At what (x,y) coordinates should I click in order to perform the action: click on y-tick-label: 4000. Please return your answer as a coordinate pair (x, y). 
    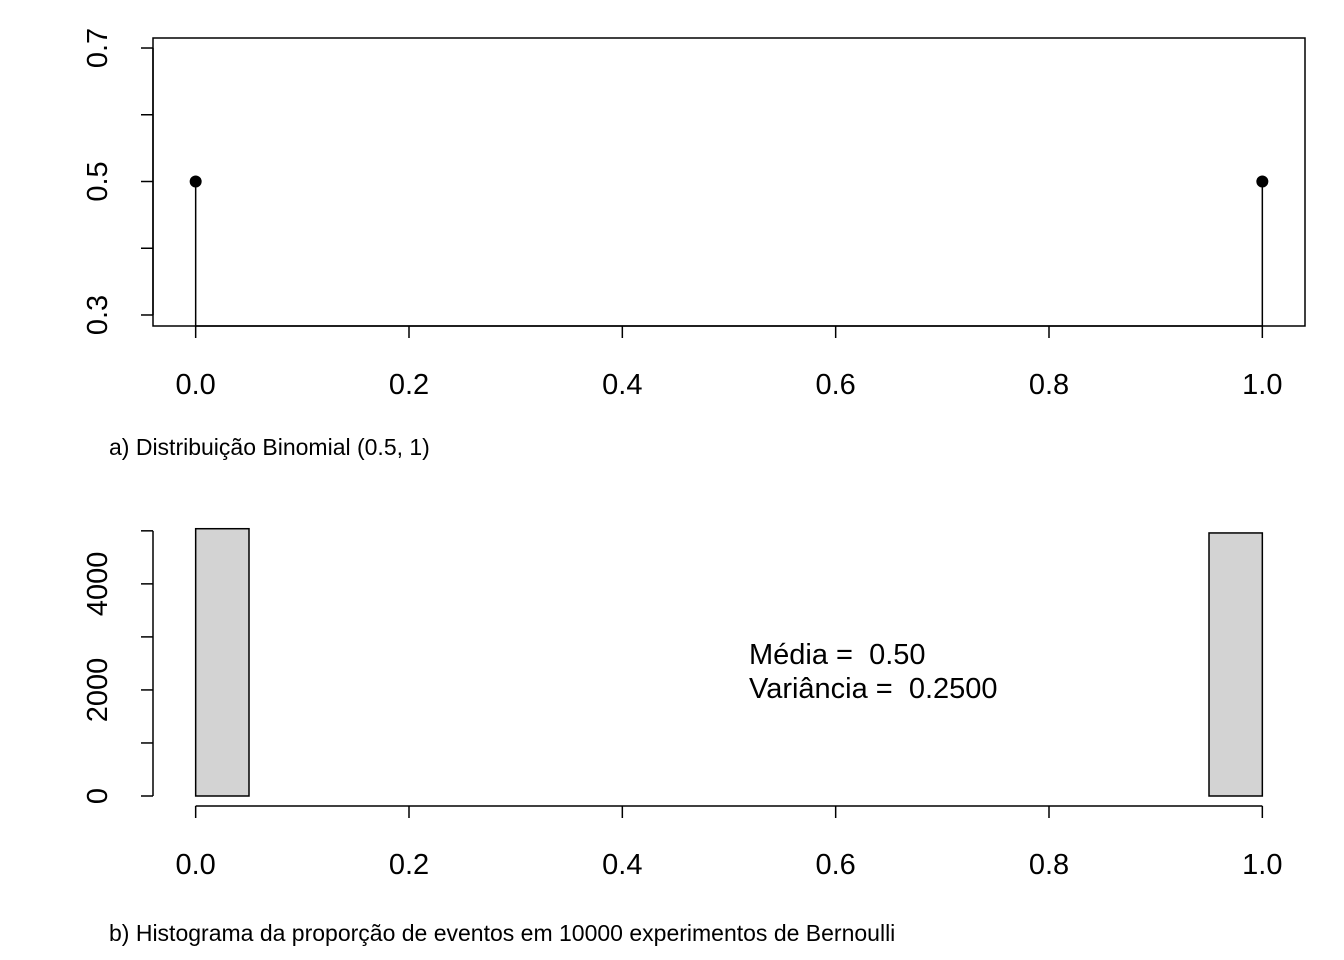
    Looking at the image, I should click on (98, 584).